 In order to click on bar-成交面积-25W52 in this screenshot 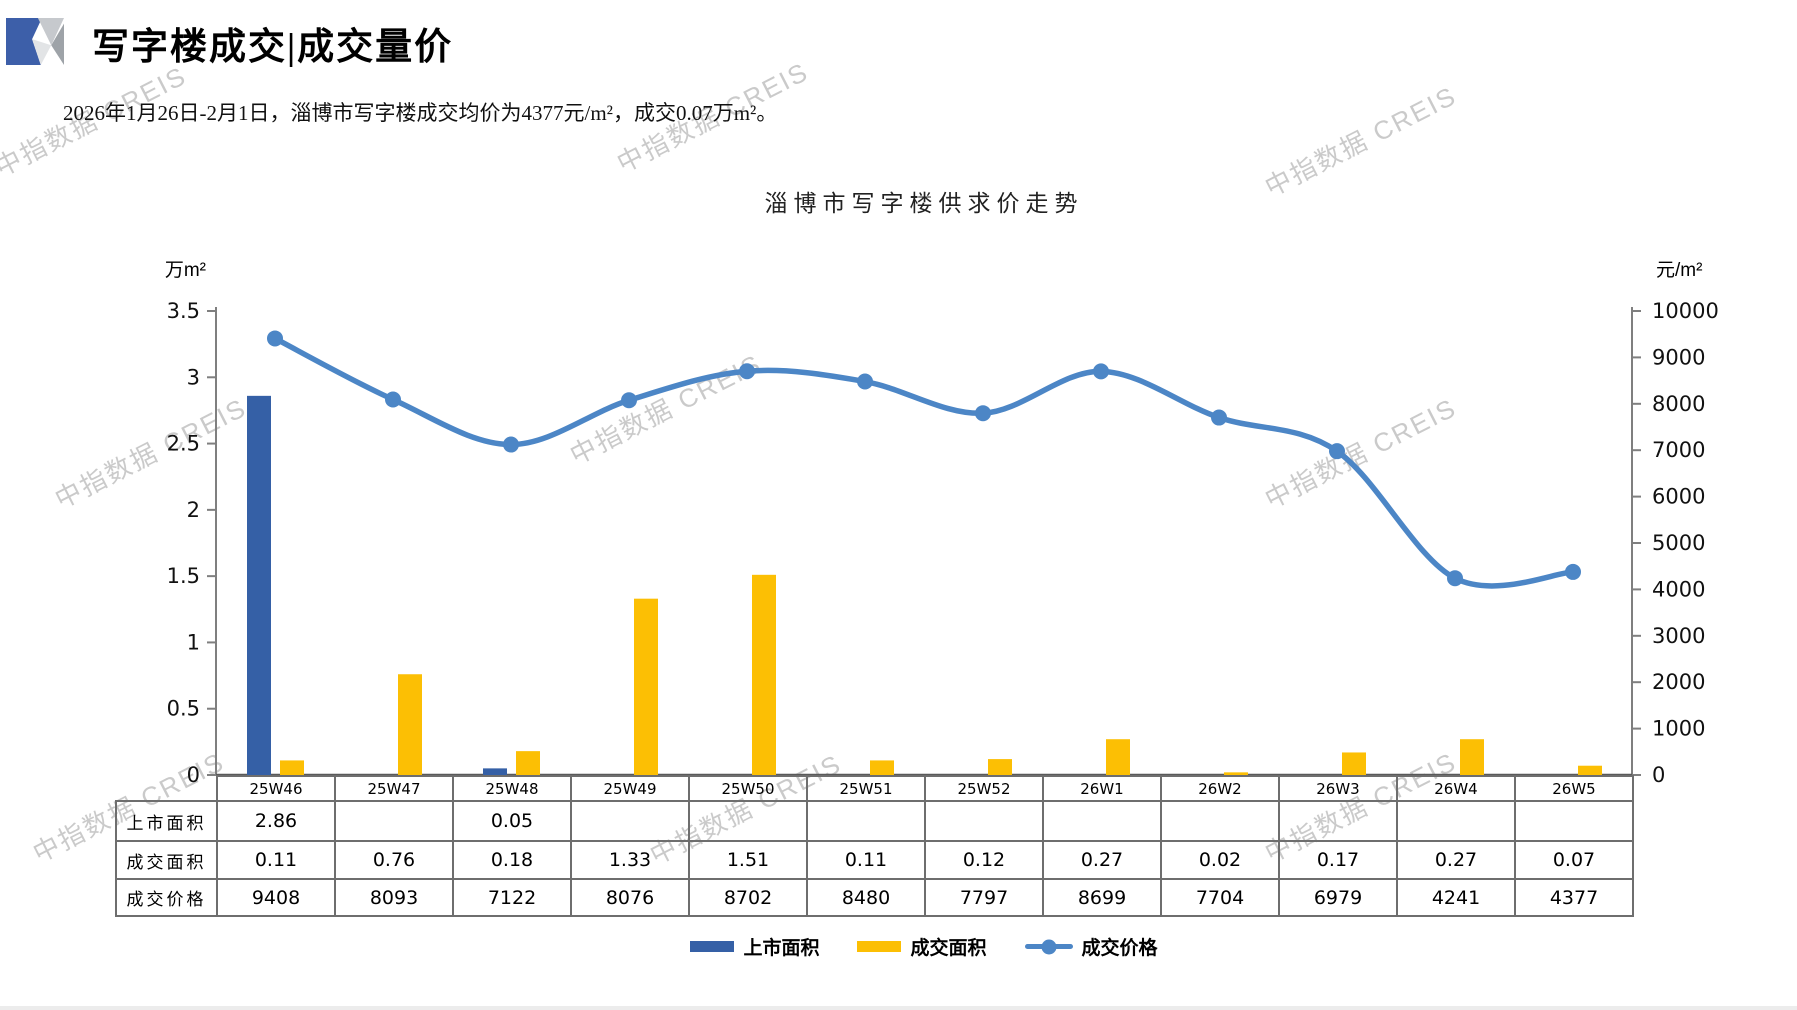, I will do `click(1000, 767)`.